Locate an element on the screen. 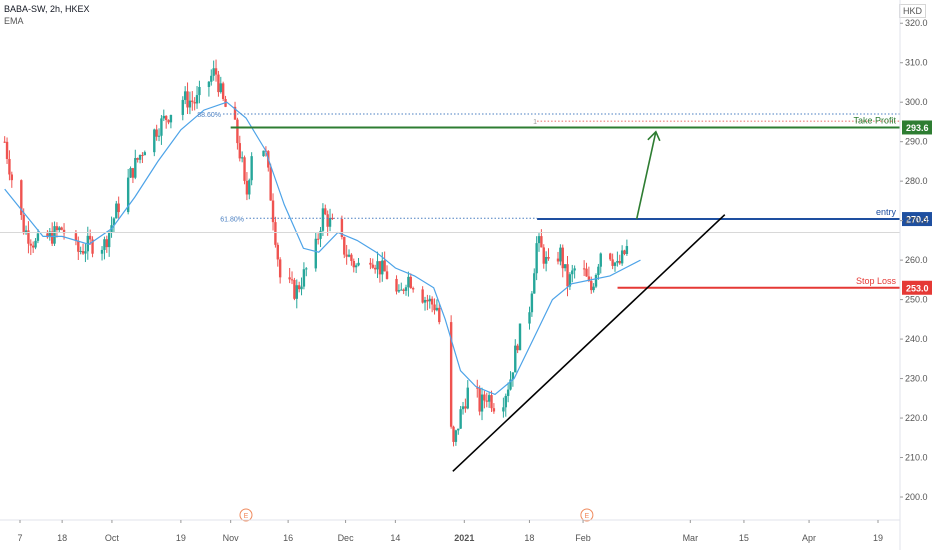  x-tick-label: Feb is located at coordinates (583, 538).